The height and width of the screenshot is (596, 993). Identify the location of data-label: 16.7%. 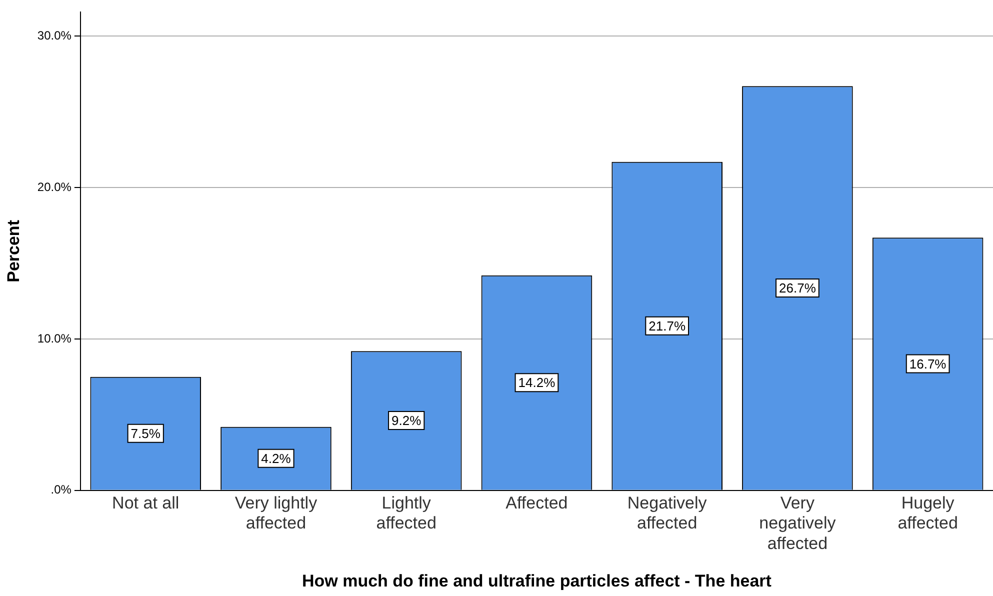
(928, 364).